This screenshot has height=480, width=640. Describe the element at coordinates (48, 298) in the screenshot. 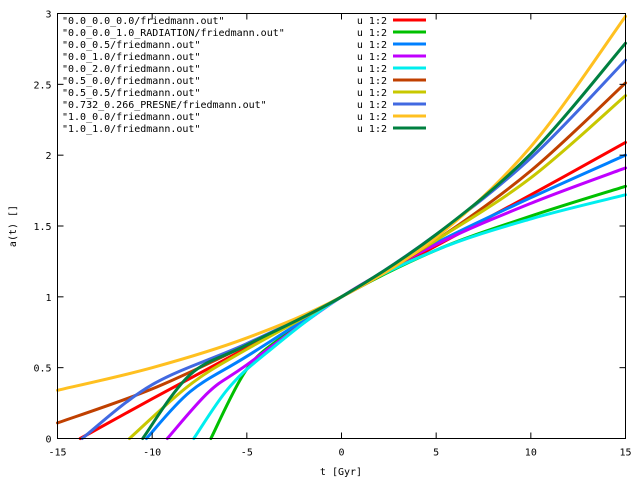

I see `y-tick-label: 1` at that location.